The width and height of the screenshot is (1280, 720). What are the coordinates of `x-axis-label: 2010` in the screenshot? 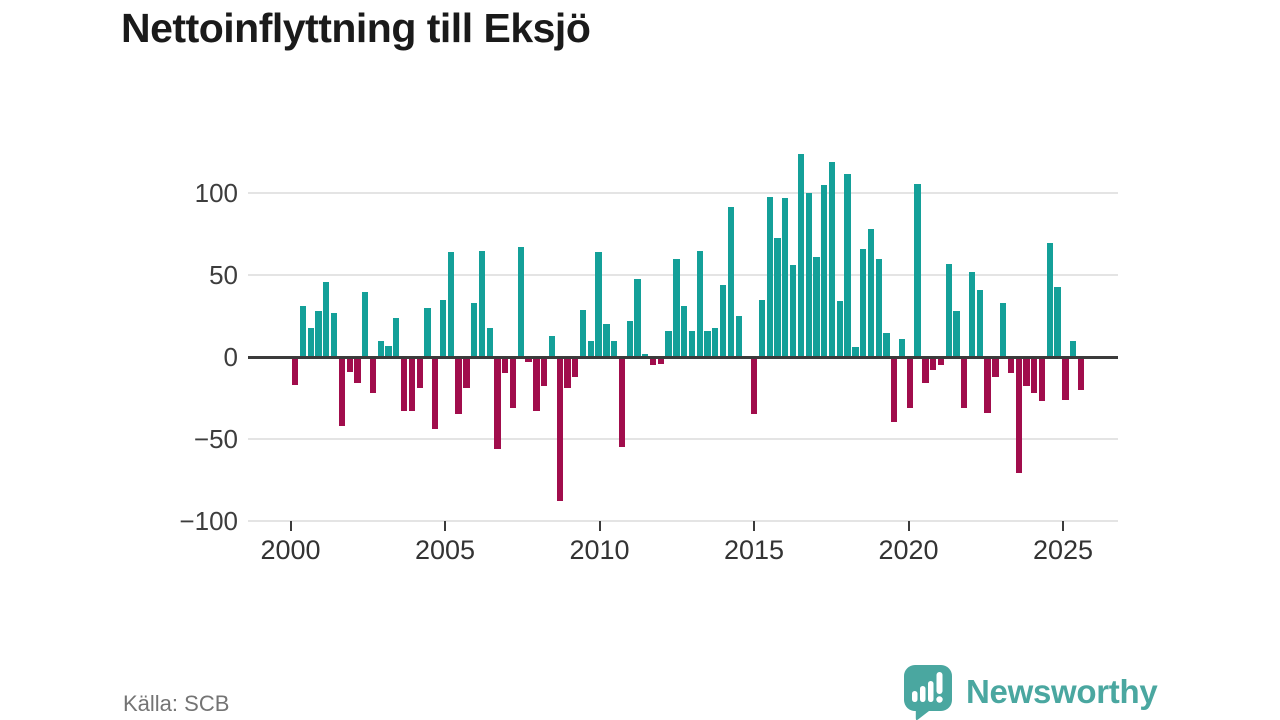 It's located at (599, 550).